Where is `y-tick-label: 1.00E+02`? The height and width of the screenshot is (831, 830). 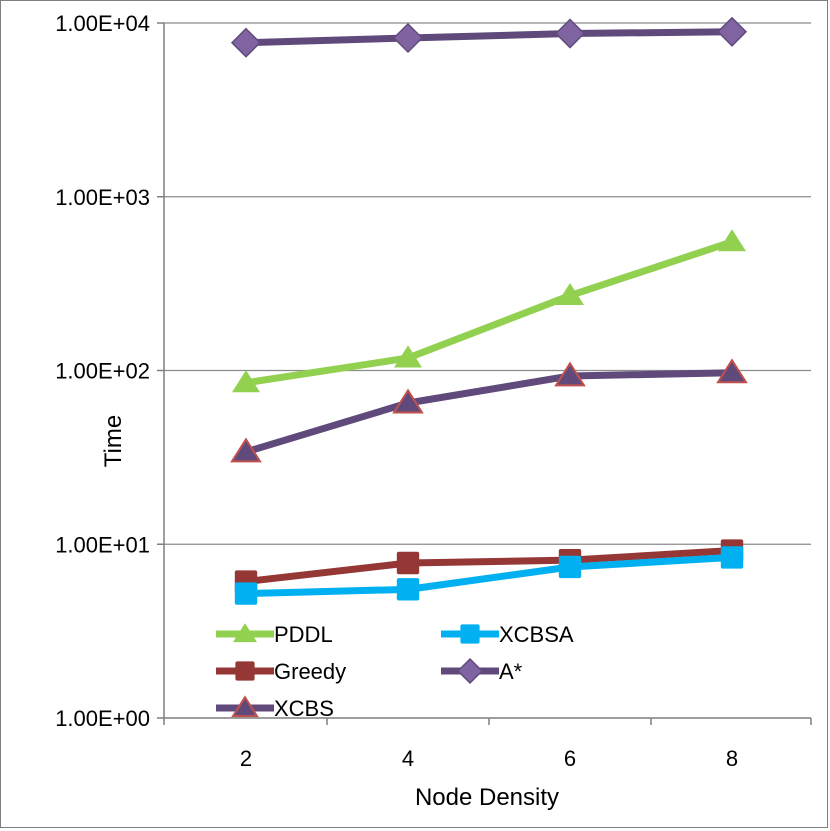
y-tick-label: 1.00E+02 is located at coordinates (102, 371).